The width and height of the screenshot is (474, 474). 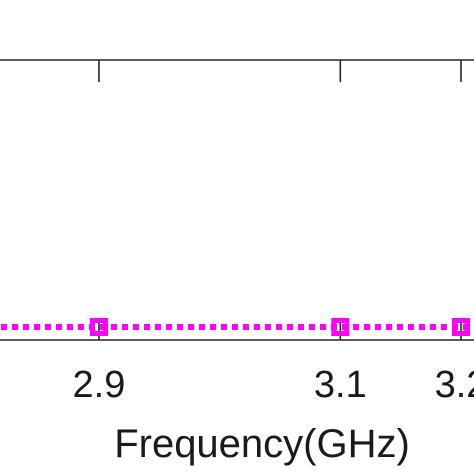 What do you see at coordinates (99, 385) in the screenshot?
I see `x-tick-label: 2.9` at bounding box center [99, 385].